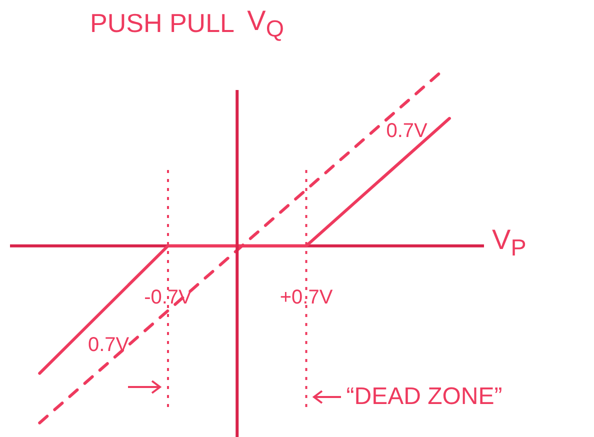 This screenshot has height=437, width=594. Describe the element at coordinates (162, 23) in the screenshot. I see `chart-title: PUSH PULL` at that location.